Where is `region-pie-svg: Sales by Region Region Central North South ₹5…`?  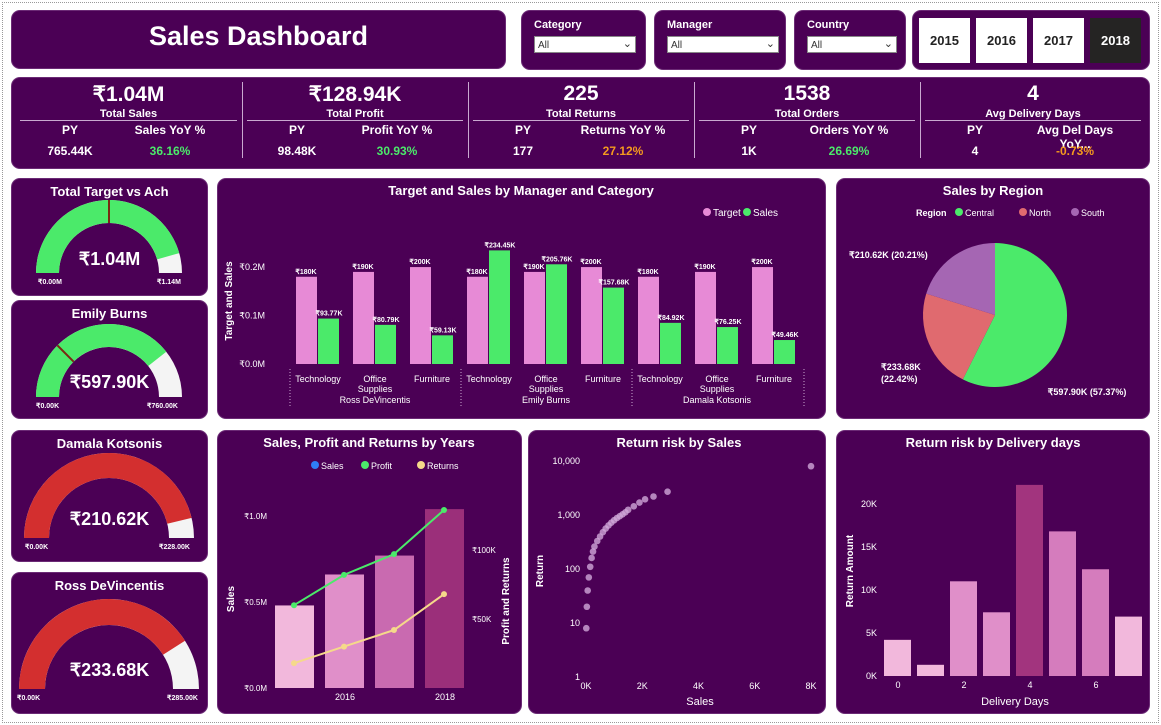 region-pie-svg: Sales by Region Region Central North South ₹5… is located at coordinates (988, 290).